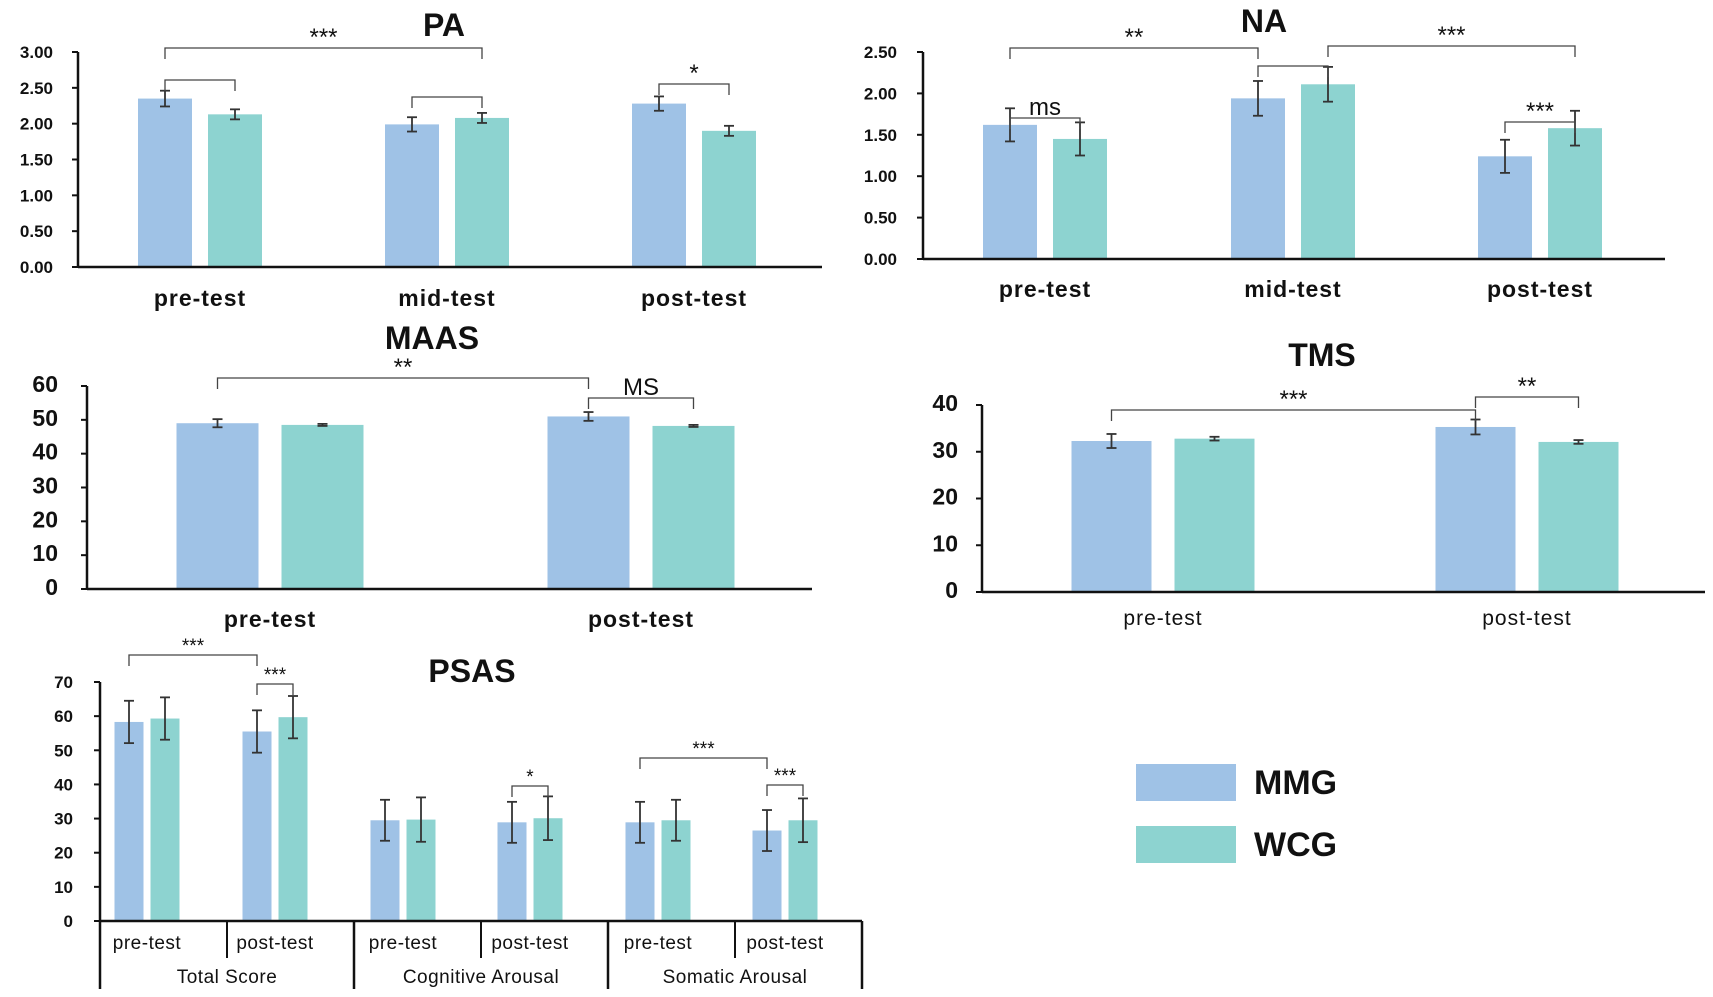 Image resolution: width=1713 pixels, height=997 pixels. Describe the element at coordinates (641, 619) in the screenshot. I see `maas-category-label: post-test` at that location.